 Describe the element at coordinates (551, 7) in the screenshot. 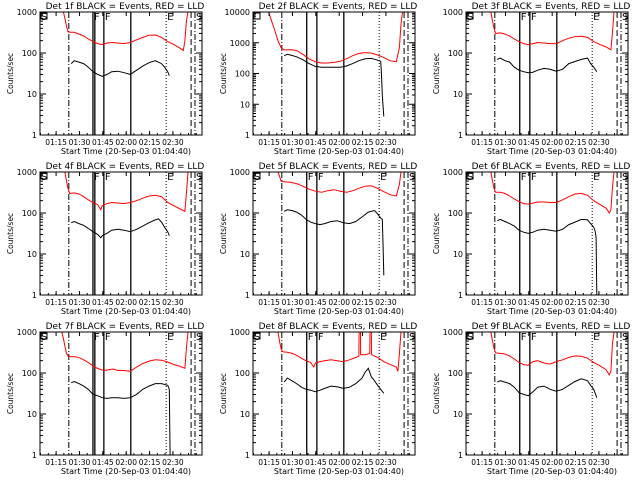

I see `chart-title: Det 3f BLACK = Events, RED = LLD` at that location.